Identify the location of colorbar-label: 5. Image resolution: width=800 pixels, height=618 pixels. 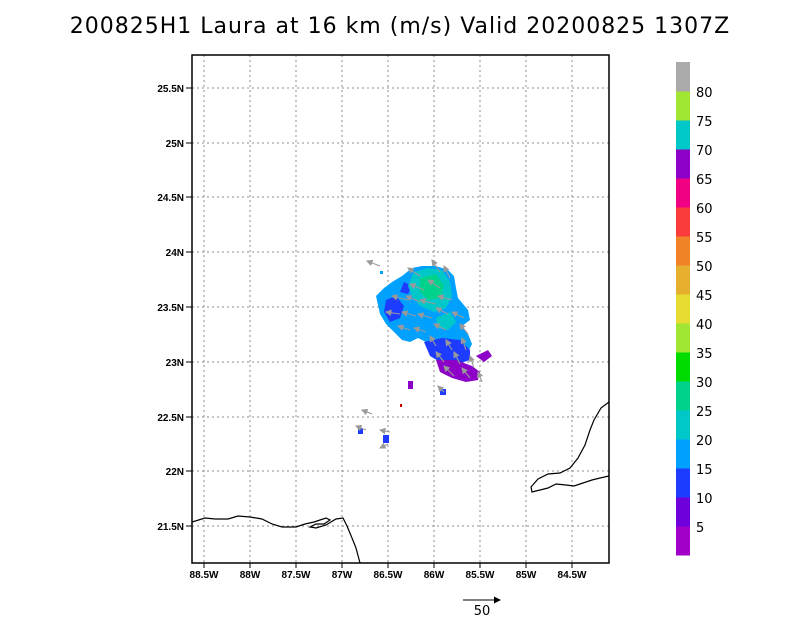
(700, 528).